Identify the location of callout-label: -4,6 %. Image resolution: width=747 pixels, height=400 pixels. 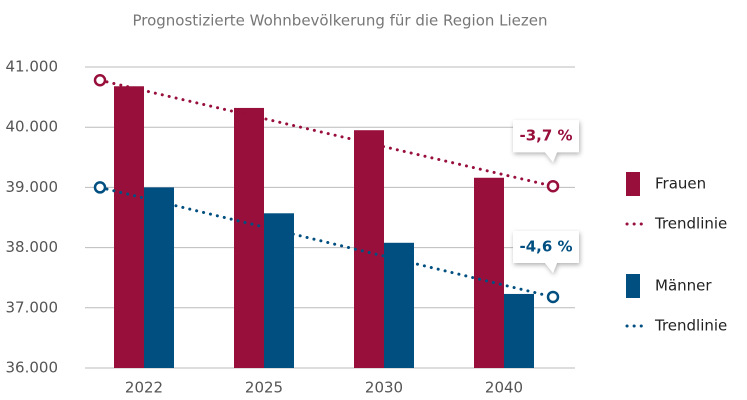
(545, 246).